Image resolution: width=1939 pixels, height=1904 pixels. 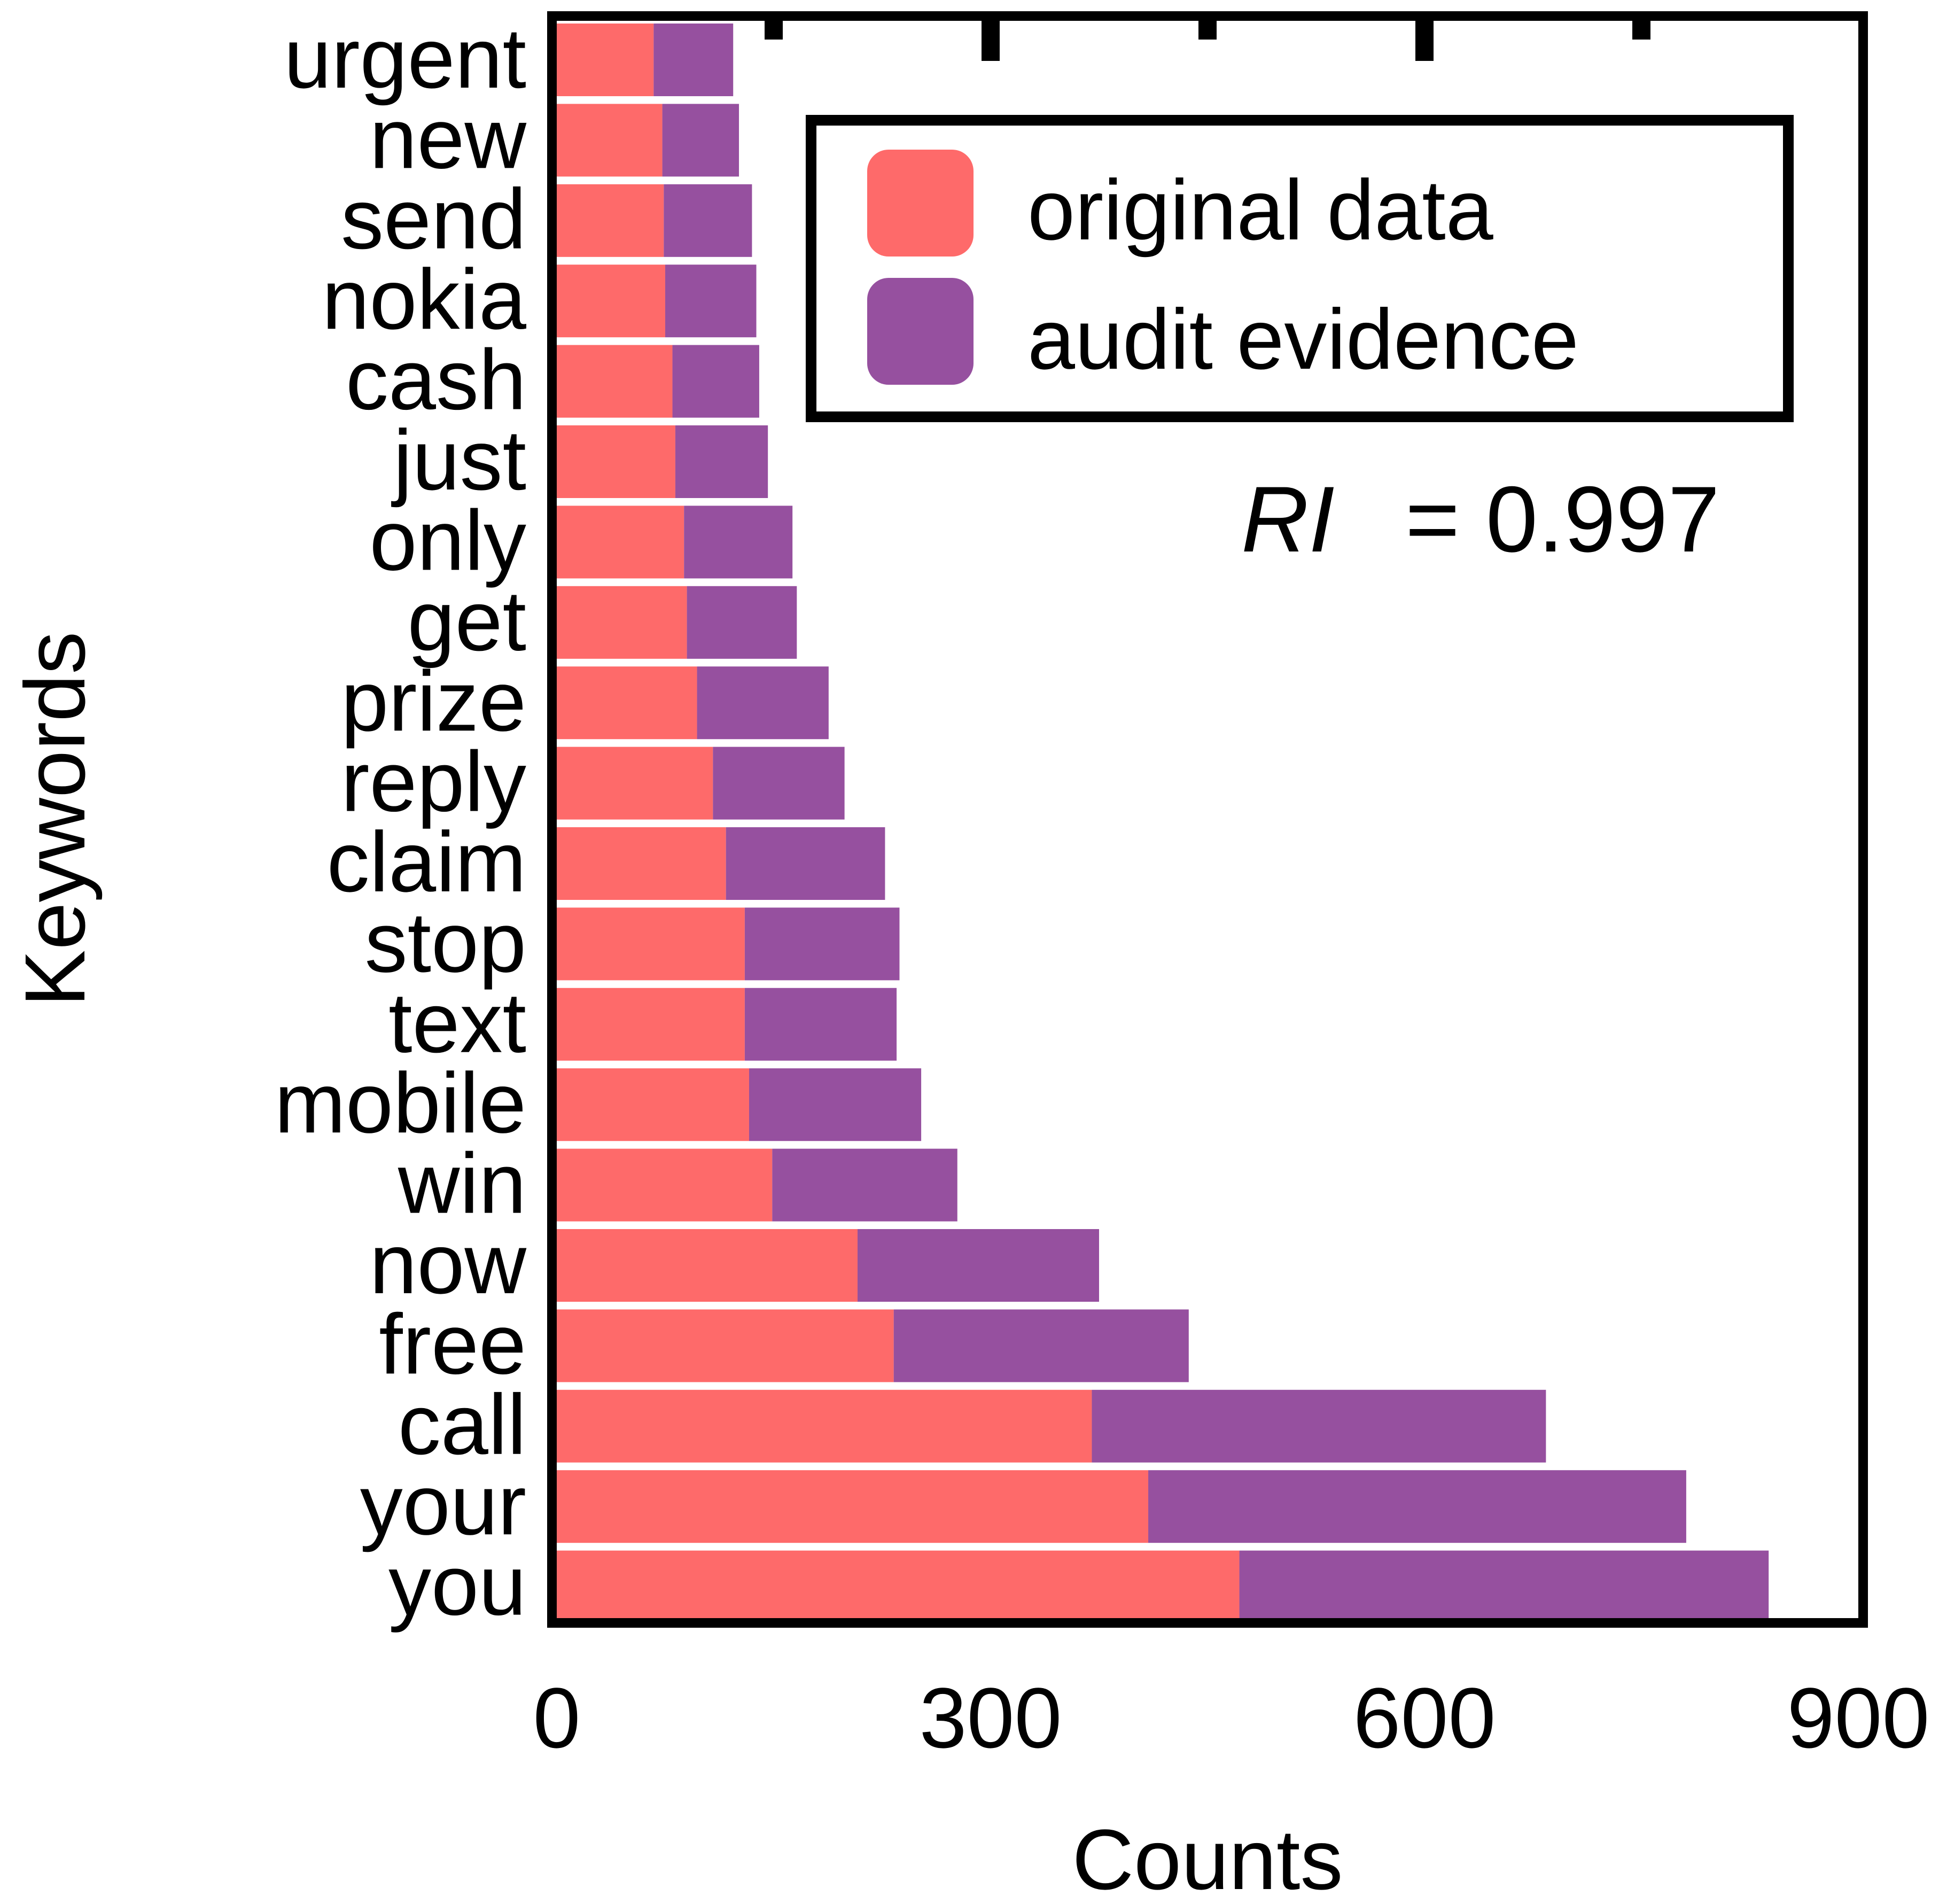 What do you see at coordinates (853, 1506) in the screenshot?
I see `bar-your-original-data` at bounding box center [853, 1506].